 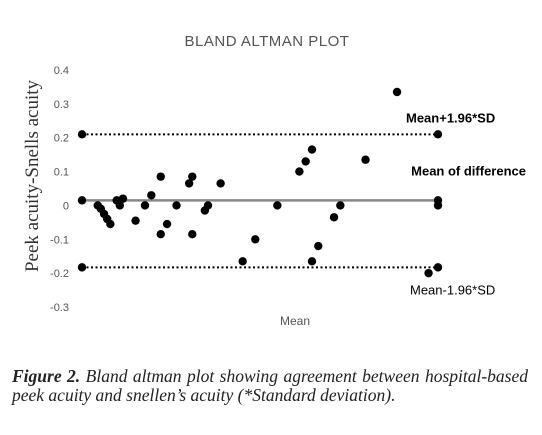 I want to click on mean-difference-label: Mean of difference, so click(x=468, y=170).